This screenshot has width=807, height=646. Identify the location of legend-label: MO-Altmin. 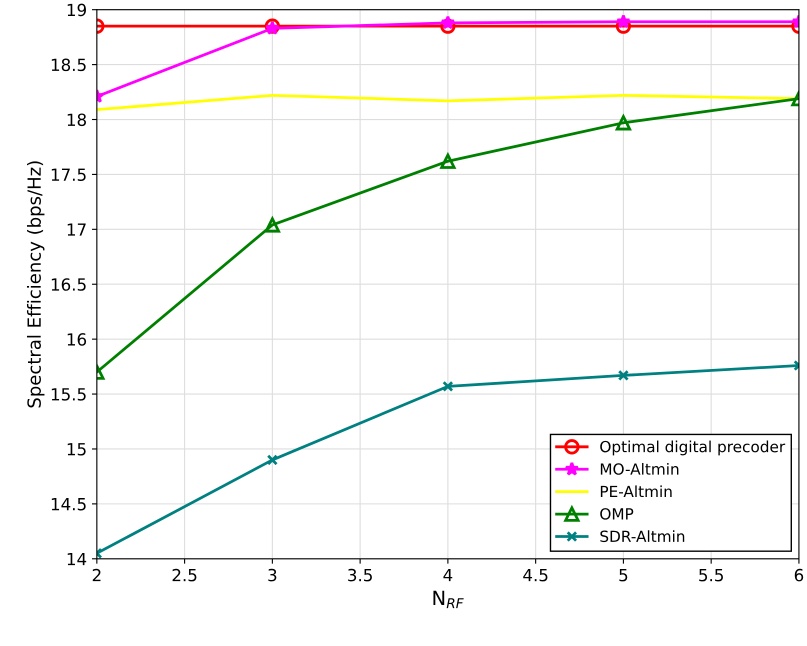
(639, 468).